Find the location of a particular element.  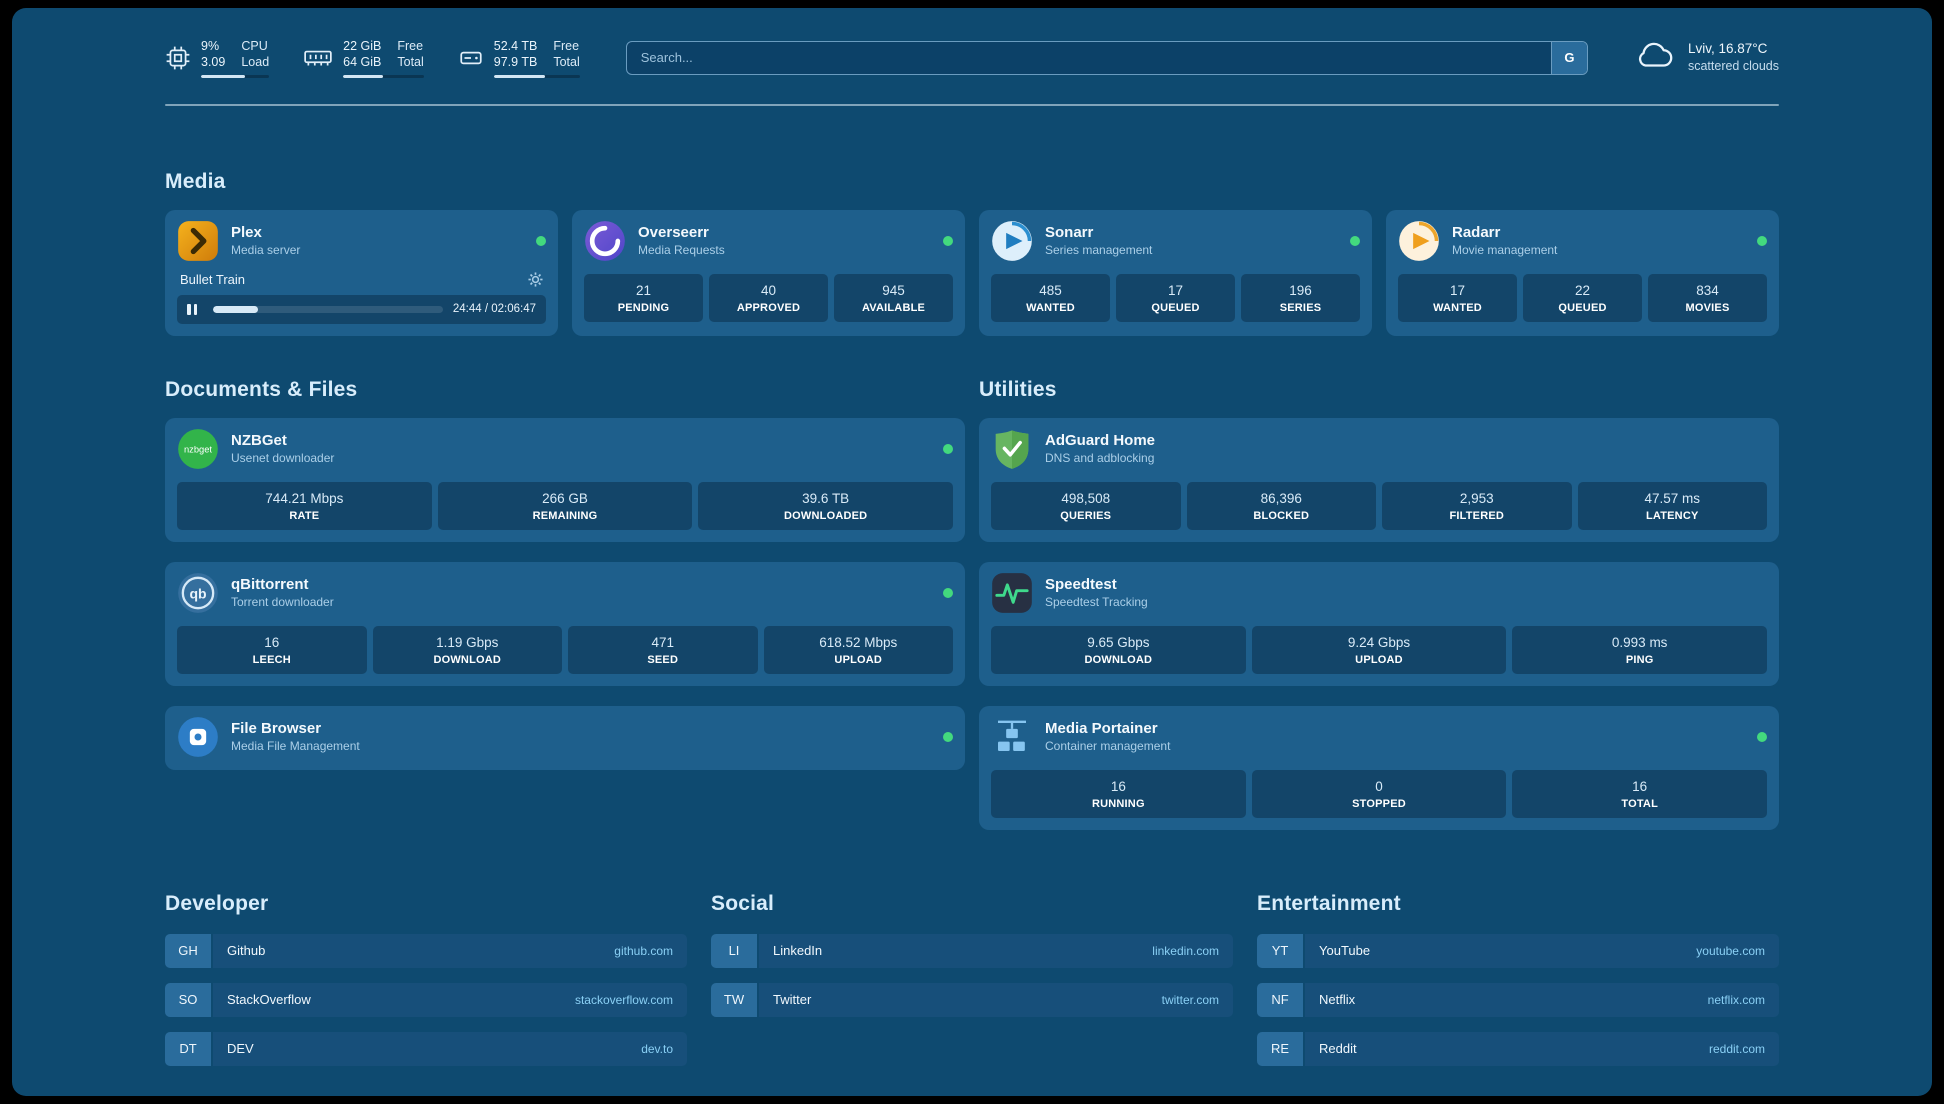

app-name: Overseerr is located at coordinates (673, 232).